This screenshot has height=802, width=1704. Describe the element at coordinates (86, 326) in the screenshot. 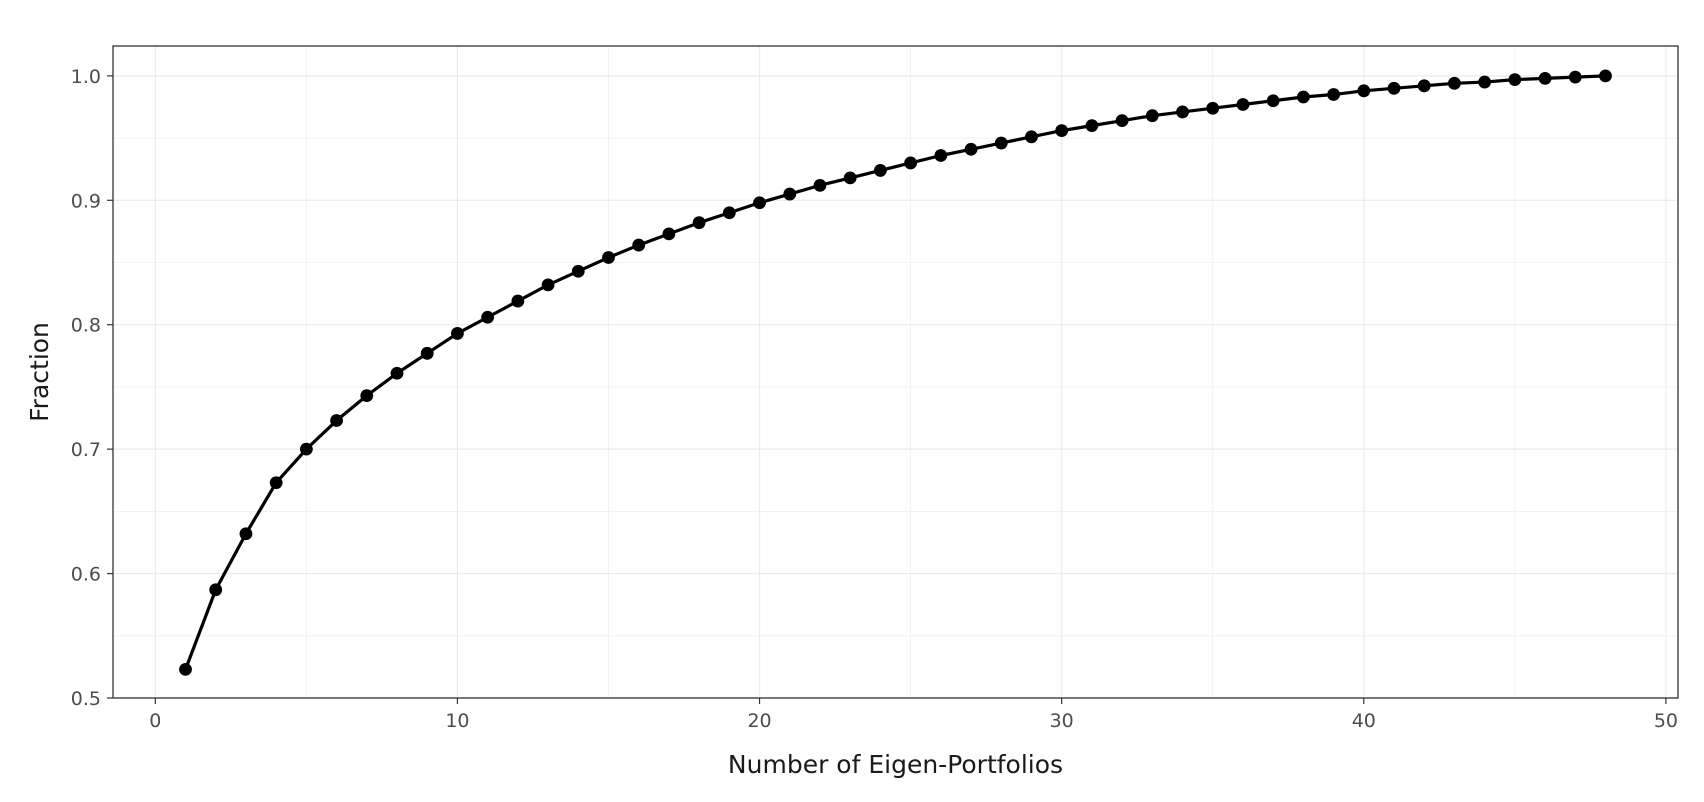

I see `y-tick-label: 0.8` at that location.